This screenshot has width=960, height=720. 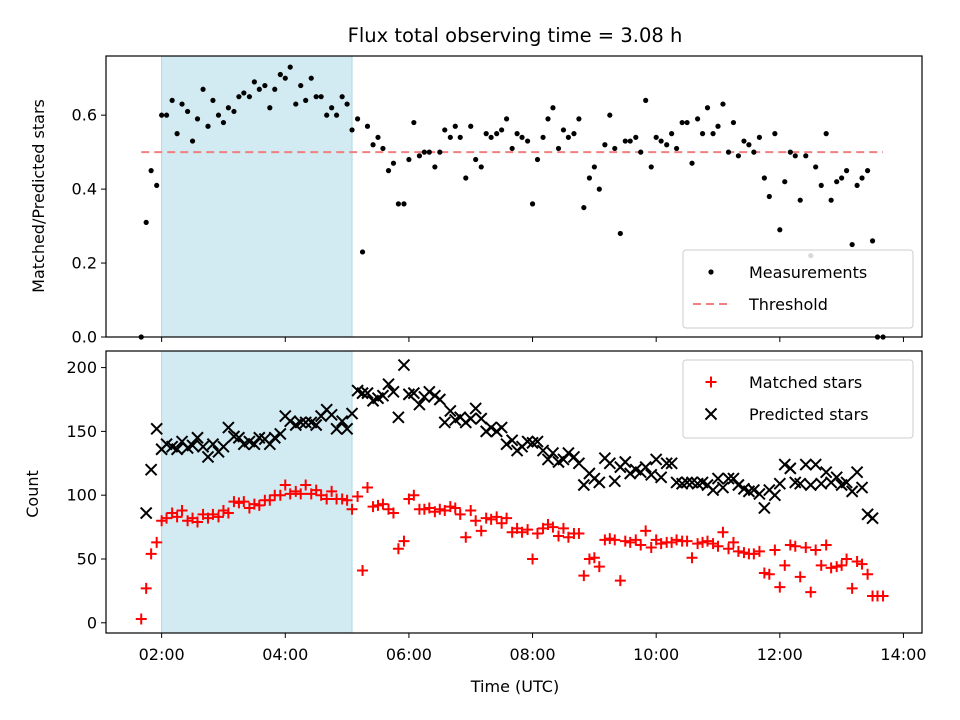 What do you see at coordinates (257, 196) in the screenshot?
I see `observing-span-shade` at bounding box center [257, 196].